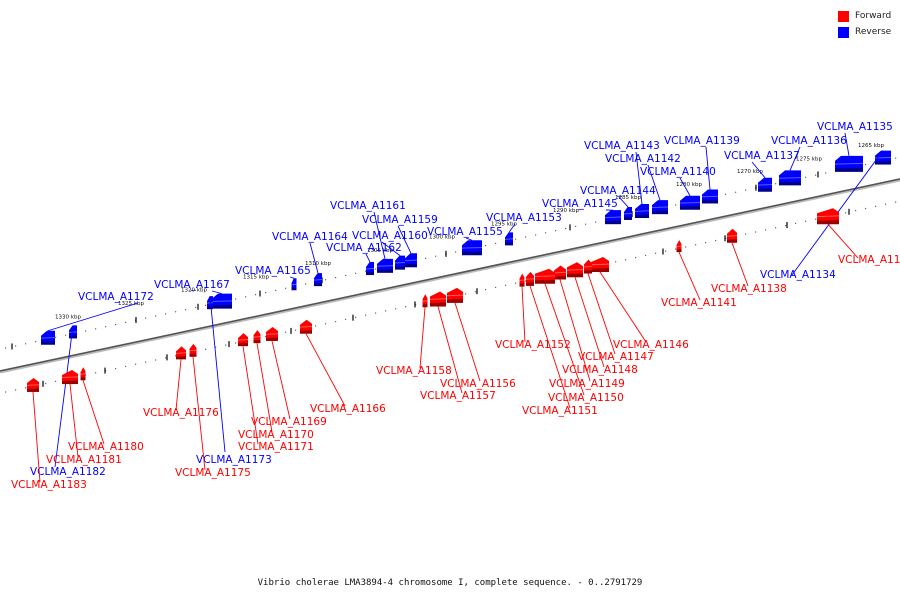 Image resolution: width=900 pixels, height=605 pixels. I want to click on gene-label: VCLMA_A1152, so click(533, 345).